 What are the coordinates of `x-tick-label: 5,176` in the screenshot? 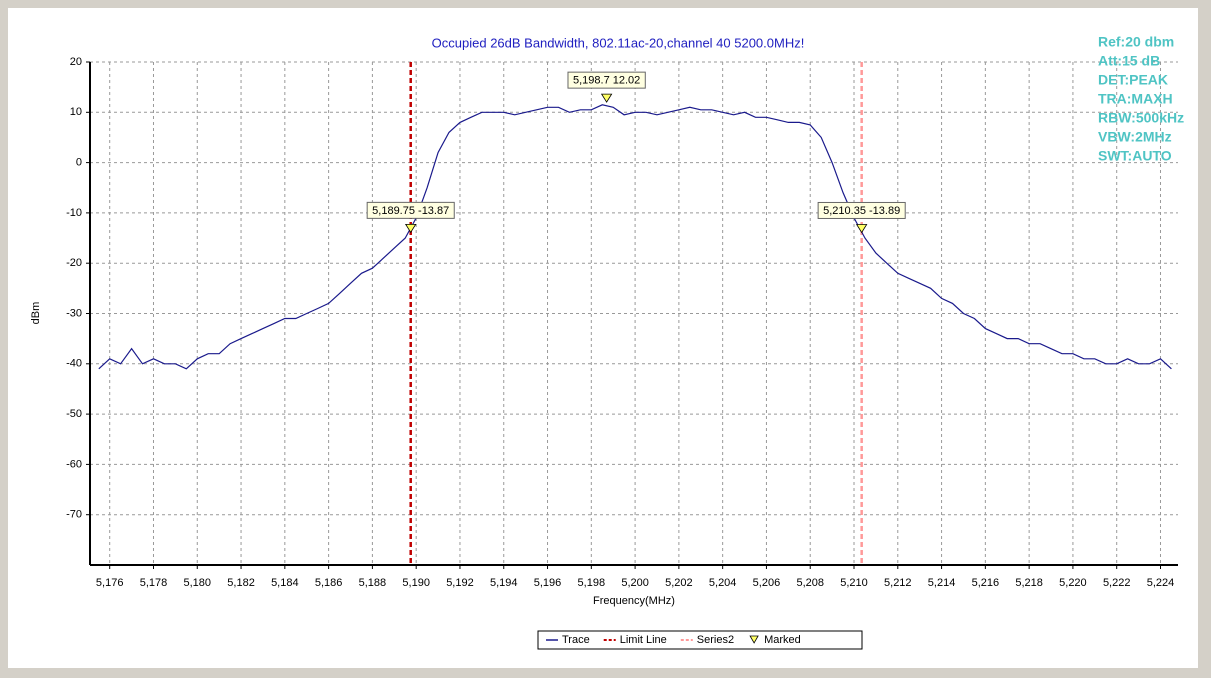 It's located at (110, 583).